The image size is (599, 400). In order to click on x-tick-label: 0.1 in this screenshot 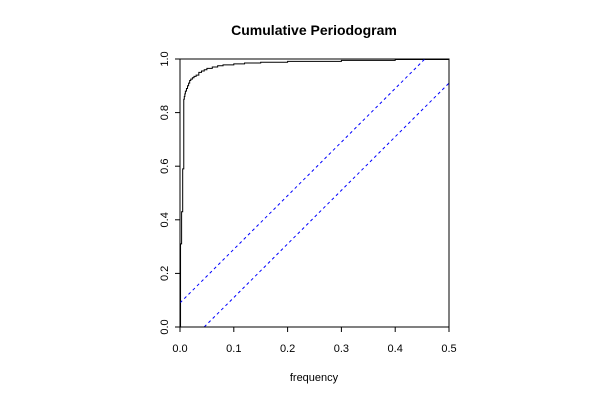, I will do `click(233, 349)`.